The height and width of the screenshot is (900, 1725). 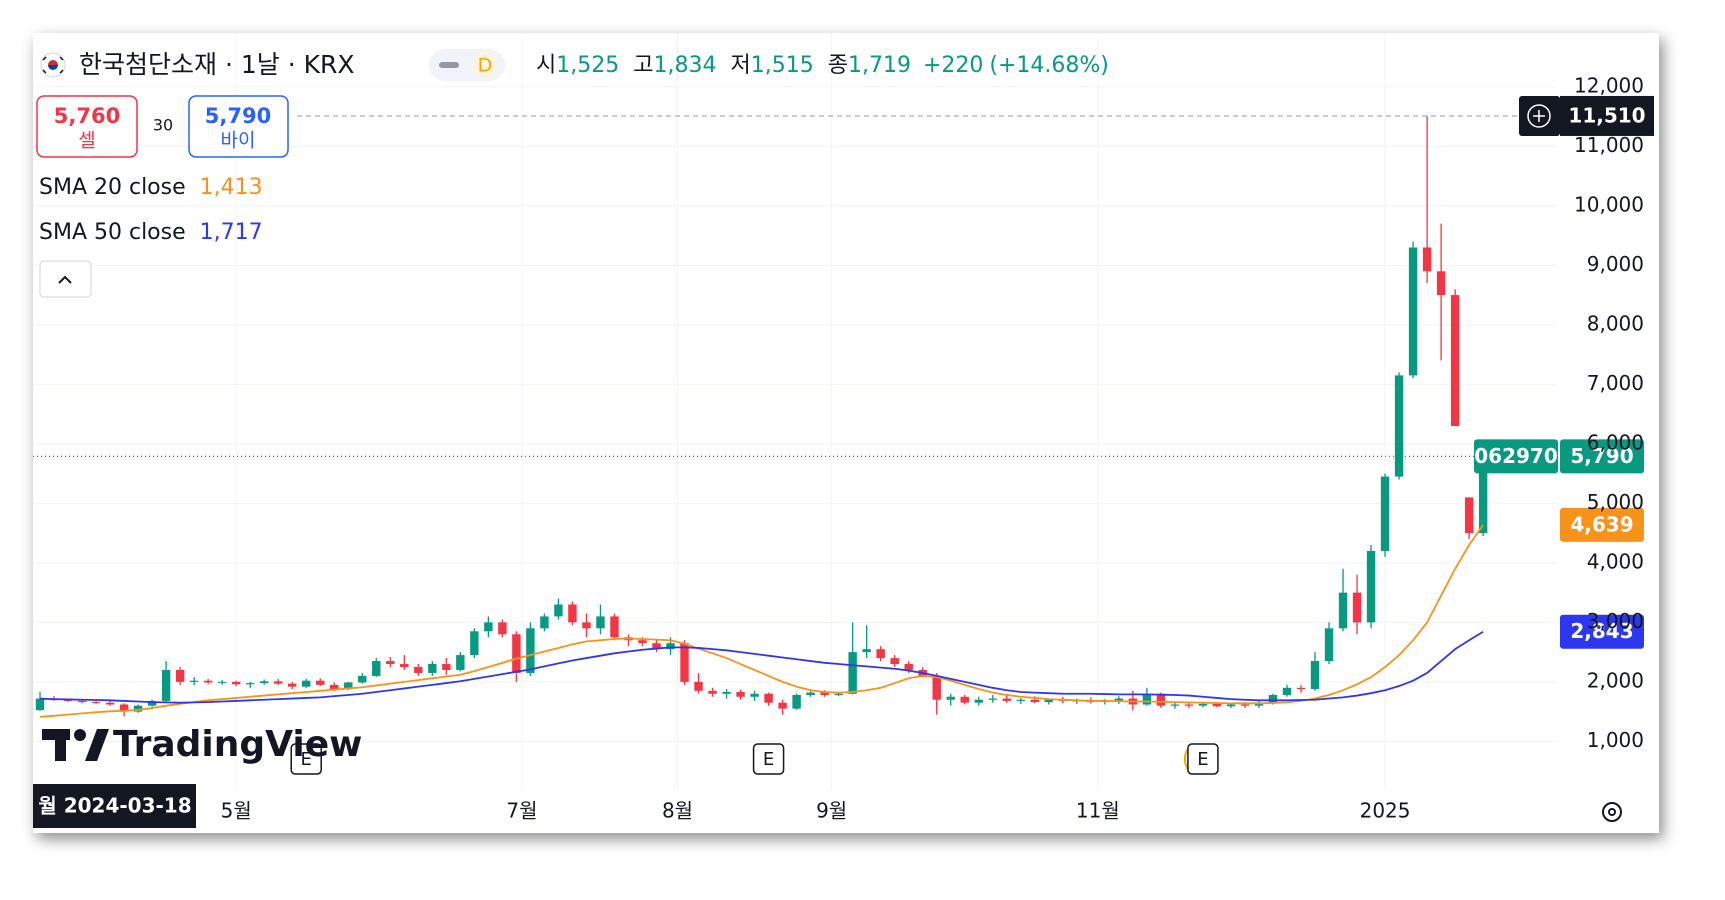 I want to click on y-tick-label: 12,000, so click(x=1609, y=85).